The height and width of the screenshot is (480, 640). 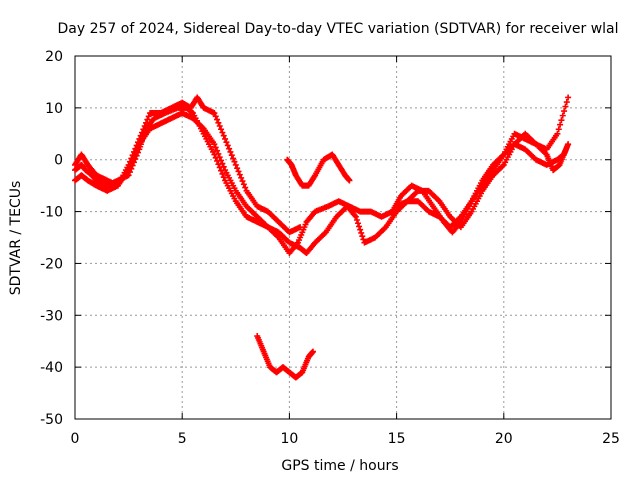 I want to click on y-tick-label: -20, so click(x=51, y=264).